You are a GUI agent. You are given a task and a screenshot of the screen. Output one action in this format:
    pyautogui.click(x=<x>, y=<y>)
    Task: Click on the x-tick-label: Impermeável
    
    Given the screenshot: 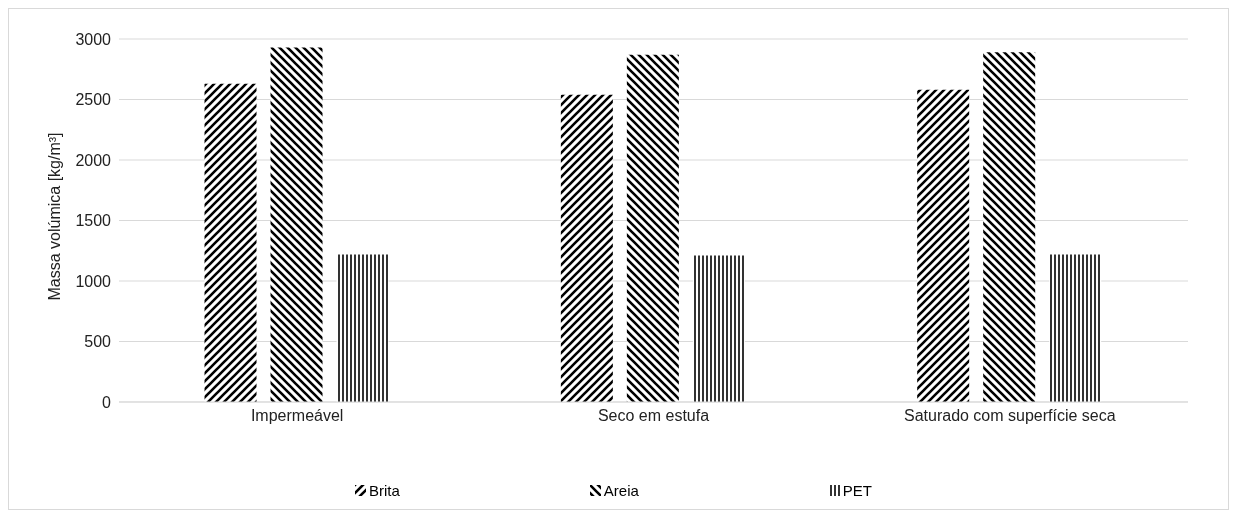 What is the action you would take?
    pyautogui.click(x=297, y=416)
    